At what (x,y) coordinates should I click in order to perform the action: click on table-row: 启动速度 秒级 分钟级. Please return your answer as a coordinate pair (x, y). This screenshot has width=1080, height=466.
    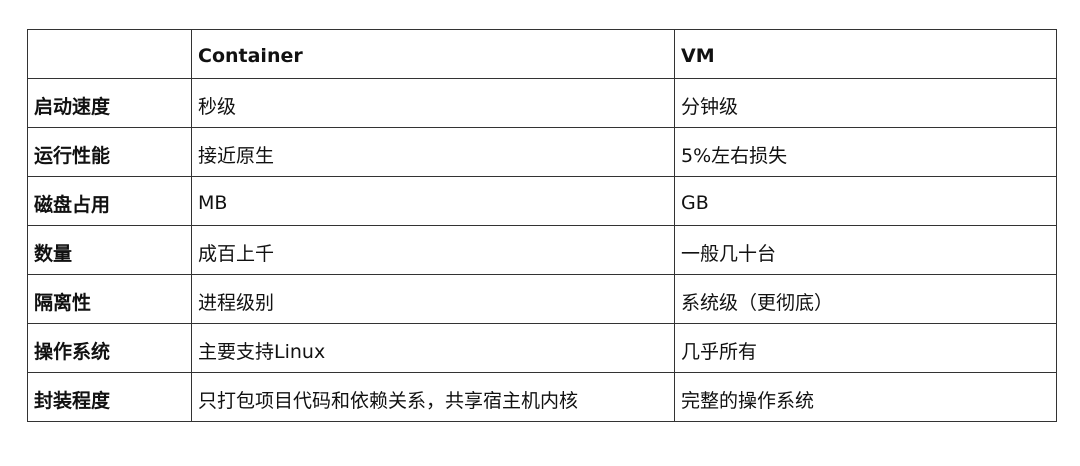
    Looking at the image, I should click on (542, 103).